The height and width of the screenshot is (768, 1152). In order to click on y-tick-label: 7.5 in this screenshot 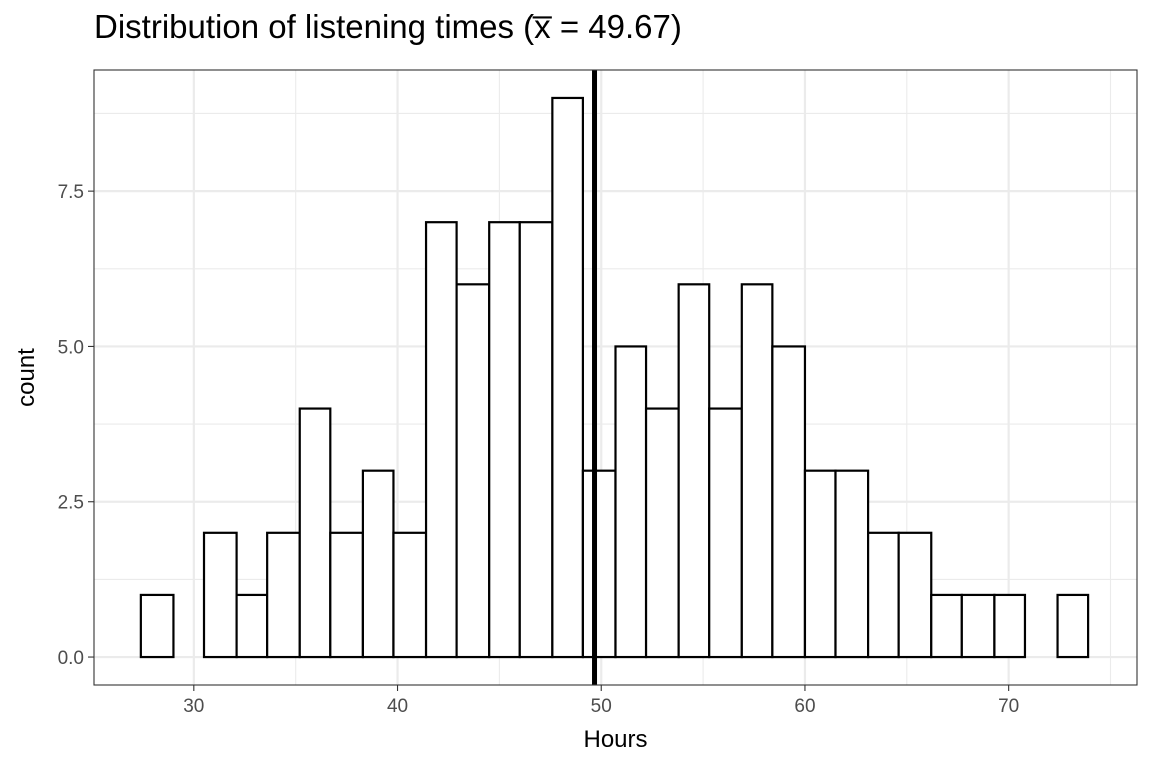, I will do `click(71, 192)`.